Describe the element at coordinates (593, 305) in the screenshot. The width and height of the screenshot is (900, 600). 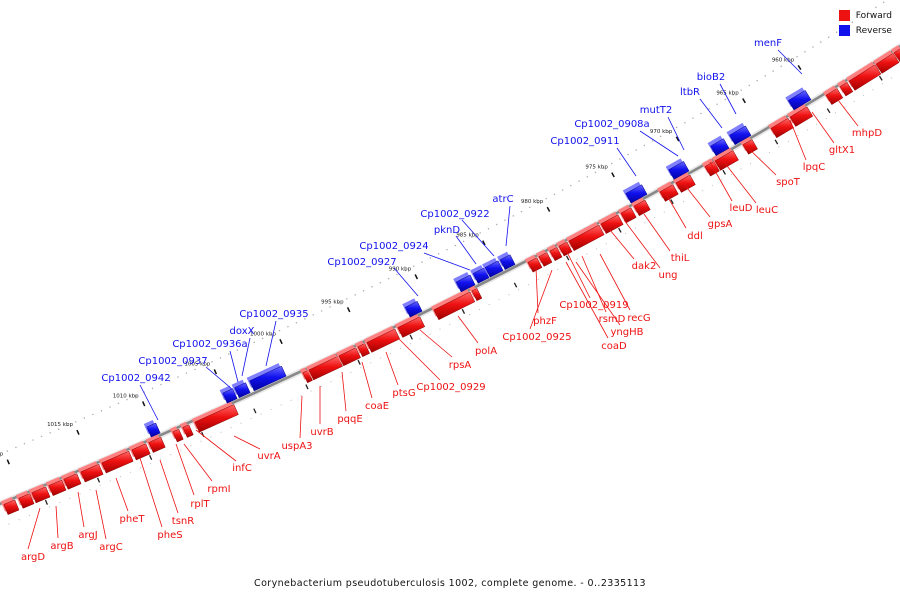
I see `forward-gene-label: Cp1002_0919` at that location.